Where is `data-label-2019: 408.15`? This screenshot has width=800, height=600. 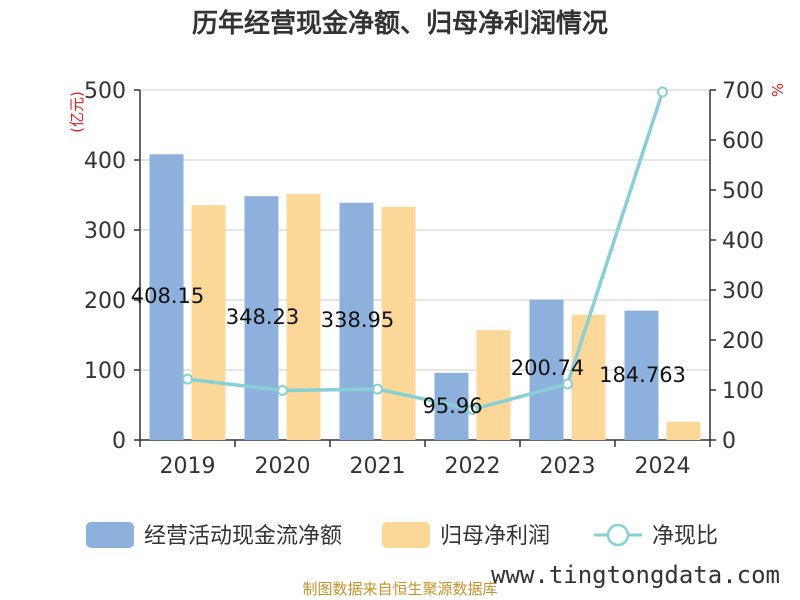
data-label-2019: 408.15 is located at coordinates (167, 296).